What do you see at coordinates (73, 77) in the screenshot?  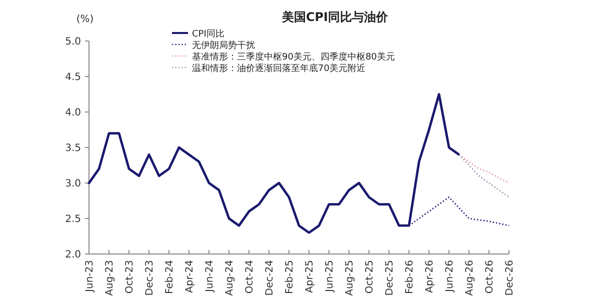 I see `y-tick-label: 4.5` at bounding box center [73, 77].